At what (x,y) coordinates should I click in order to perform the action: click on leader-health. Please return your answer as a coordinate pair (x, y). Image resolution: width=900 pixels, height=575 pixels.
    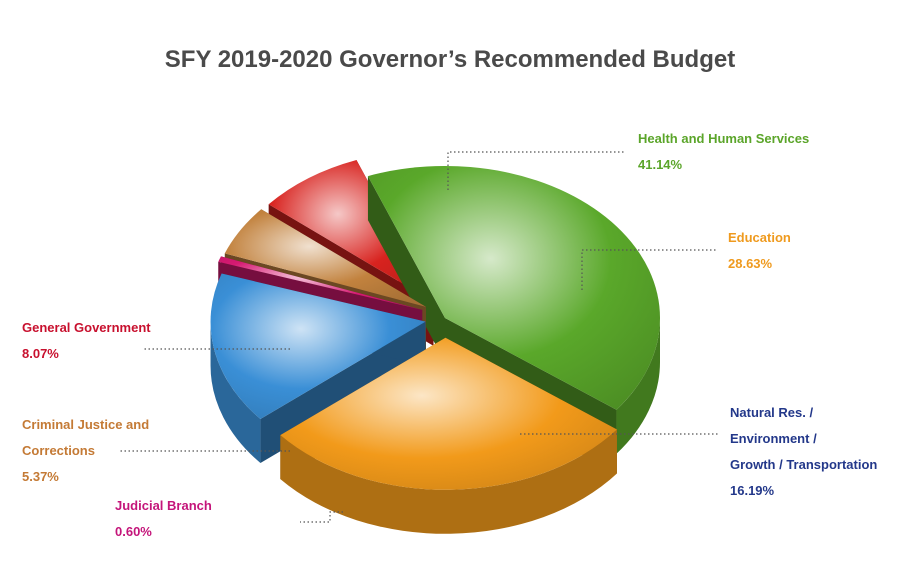
    Looking at the image, I should click on (536, 170).